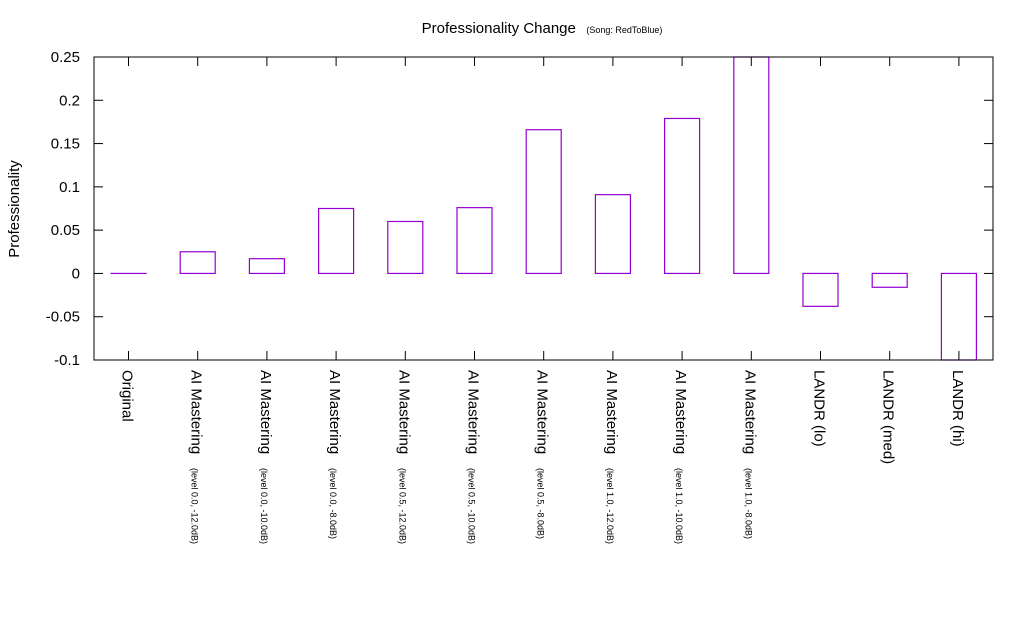 Image resolution: width=1024 pixels, height=640 pixels. Describe the element at coordinates (65, 144) in the screenshot. I see `y-tick-label: 0.15` at that location.